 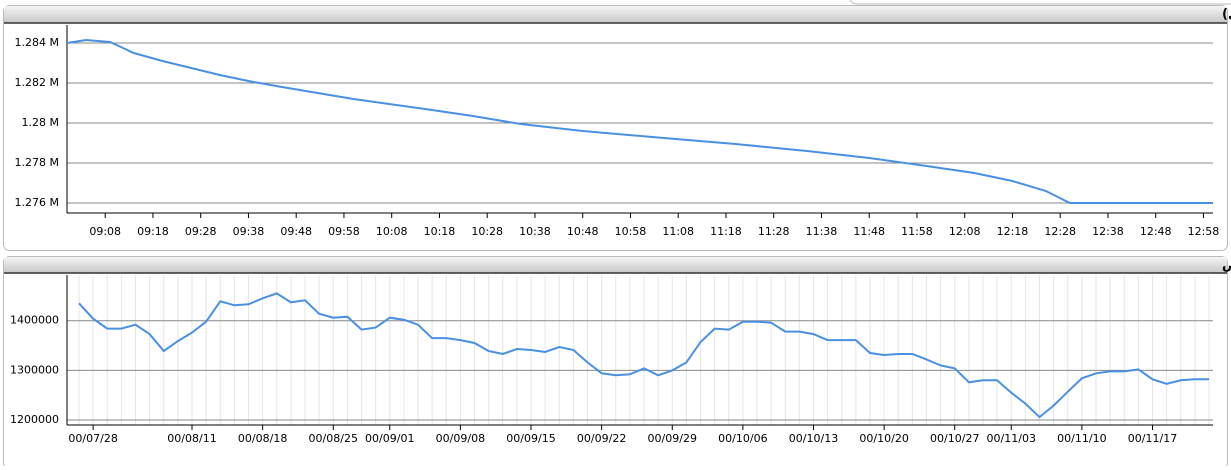 What do you see at coordinates (1204, 231) in the screenshot?
I see `x-tick-label: 12:58` at bounding box center [1204, 231].